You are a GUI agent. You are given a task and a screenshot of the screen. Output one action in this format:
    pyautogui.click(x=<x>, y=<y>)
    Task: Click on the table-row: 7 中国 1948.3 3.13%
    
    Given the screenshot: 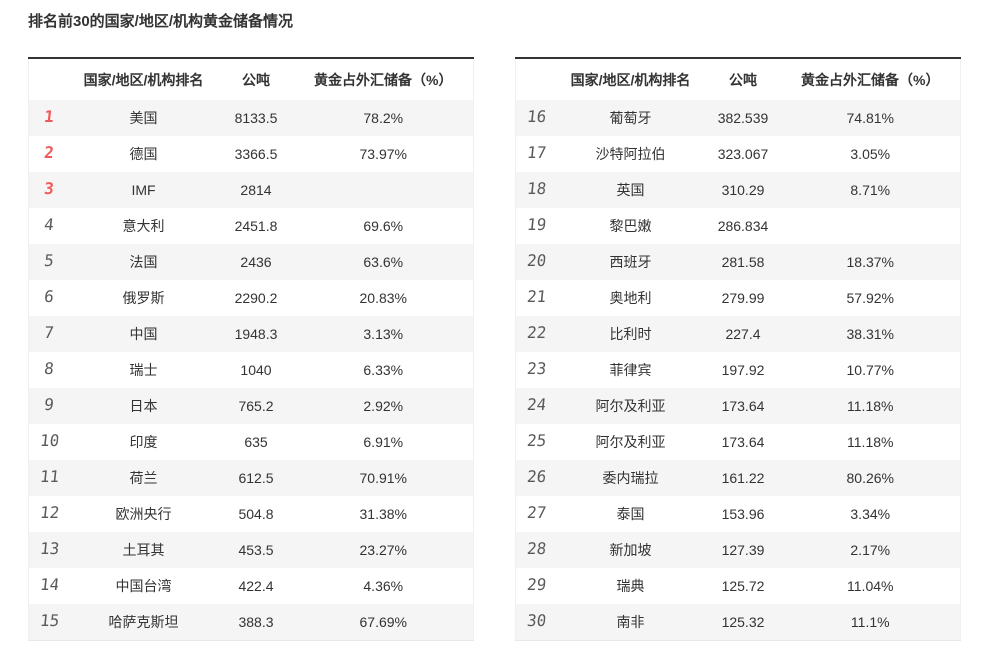 What is the action you would take?
    pyautogui.click(x=251, y=334)
    